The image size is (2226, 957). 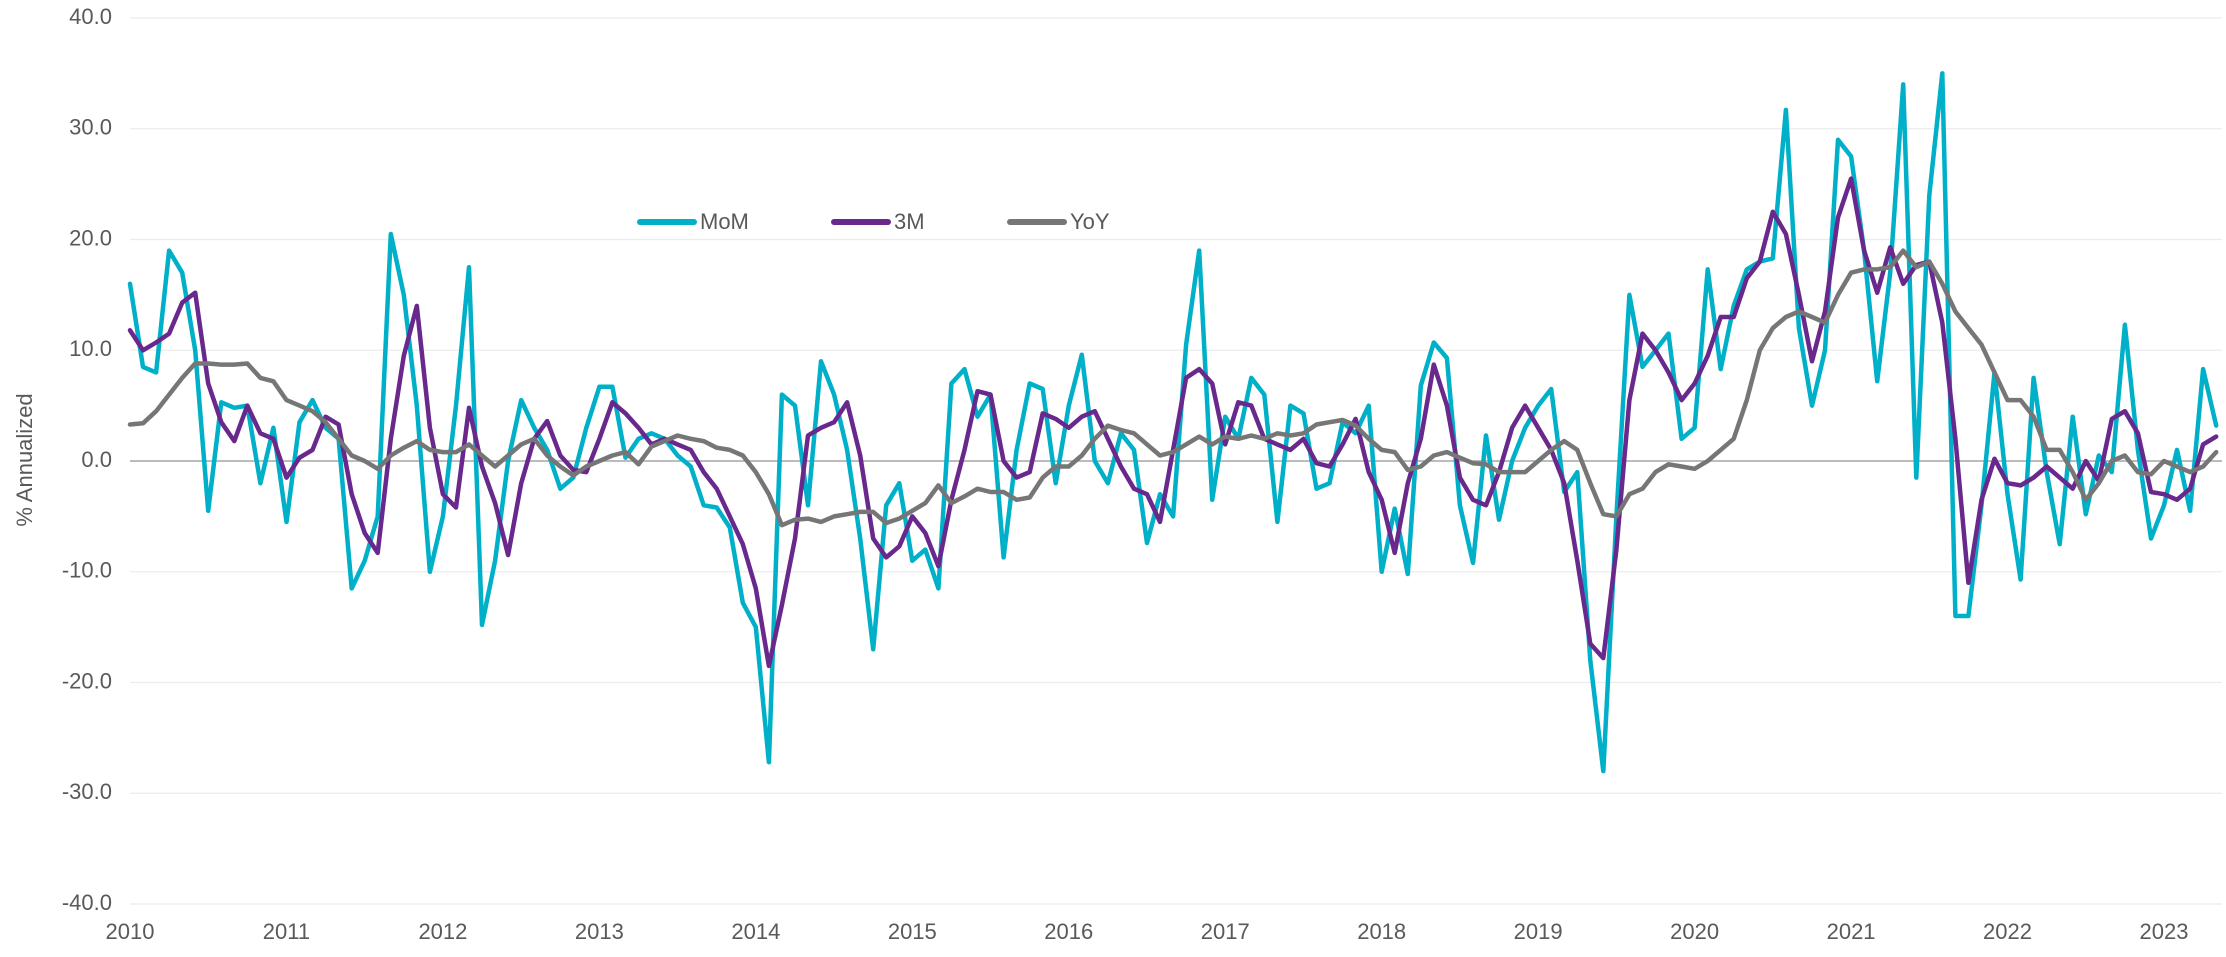 I want to click on x-tick-label: 2014, so click(x=755, y=931).